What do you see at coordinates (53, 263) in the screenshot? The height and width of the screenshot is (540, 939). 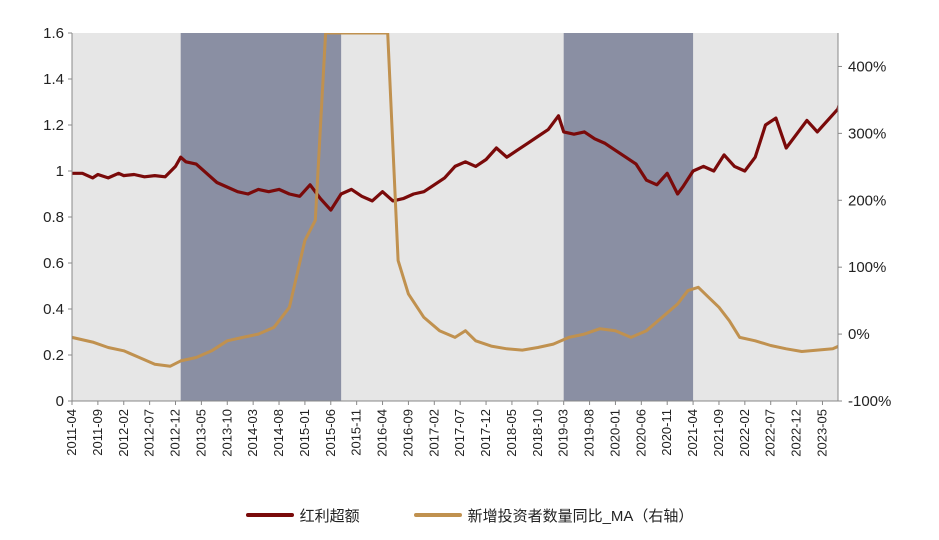 I see `y-left-tick-label: 0.6` at bounding box center [53, 263].